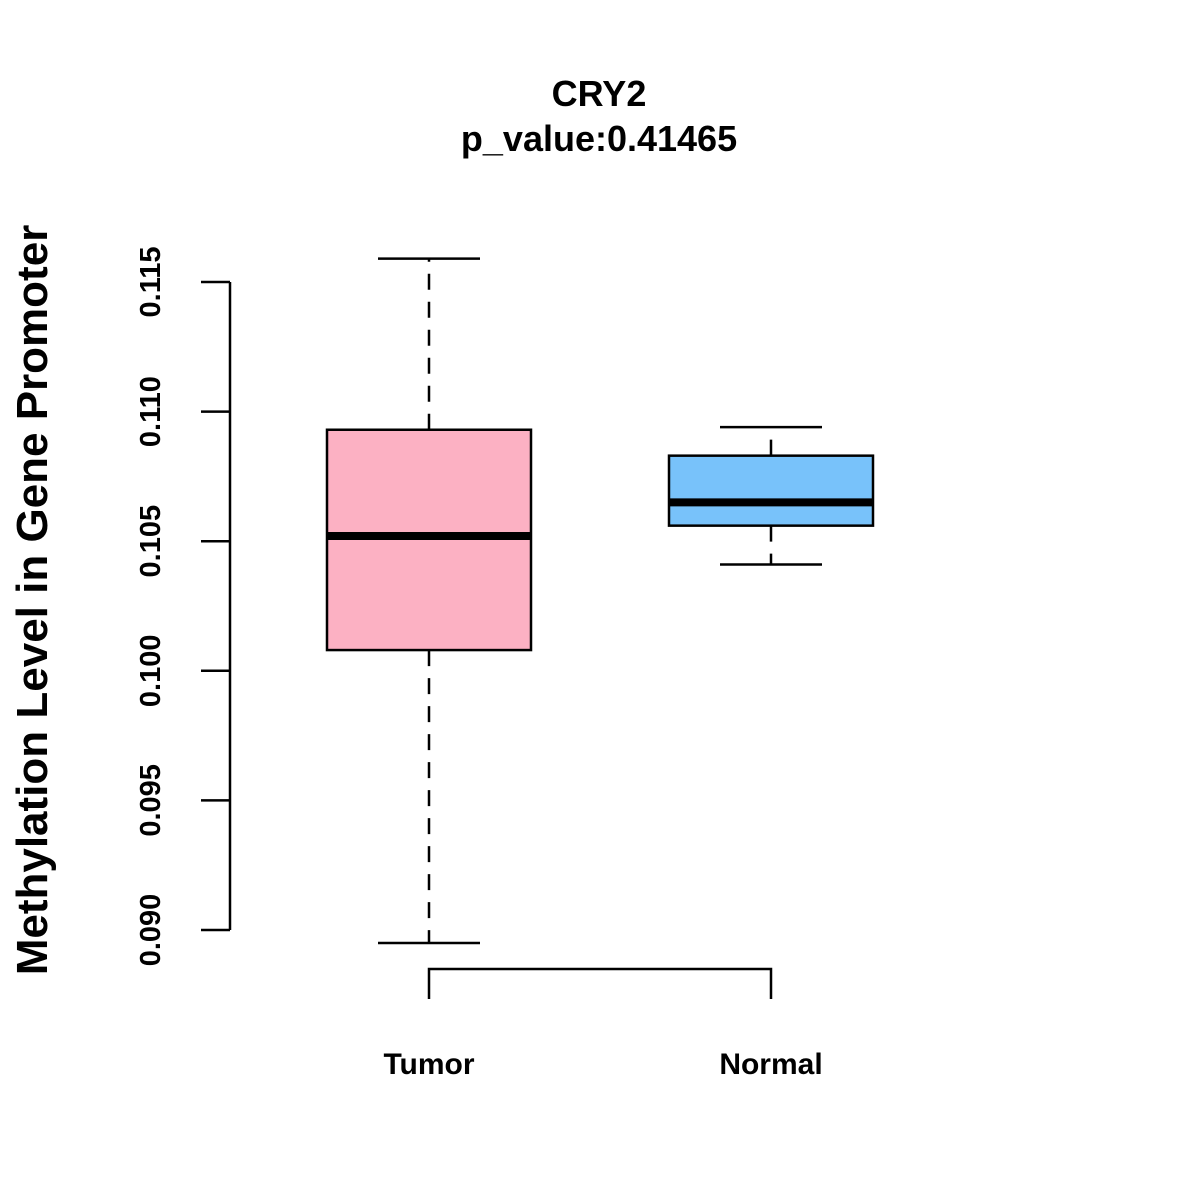 The height and width of the screenshot is (1200, 1200). What do you see at coordinates (602, 1064) in the screenshot?
I see `x-axis-labels: Tumor Normal` at bounding box center [602, 1064].